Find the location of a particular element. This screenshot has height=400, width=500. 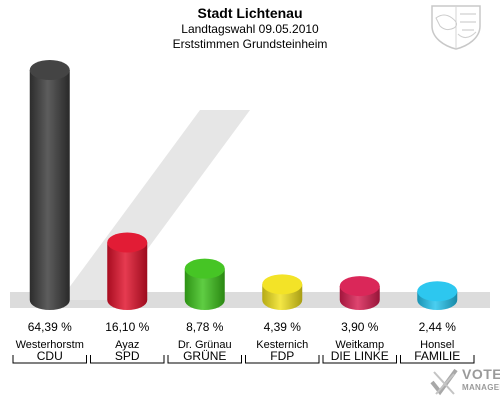

value-label: 4,39 % is located at coordinates (283, 327).